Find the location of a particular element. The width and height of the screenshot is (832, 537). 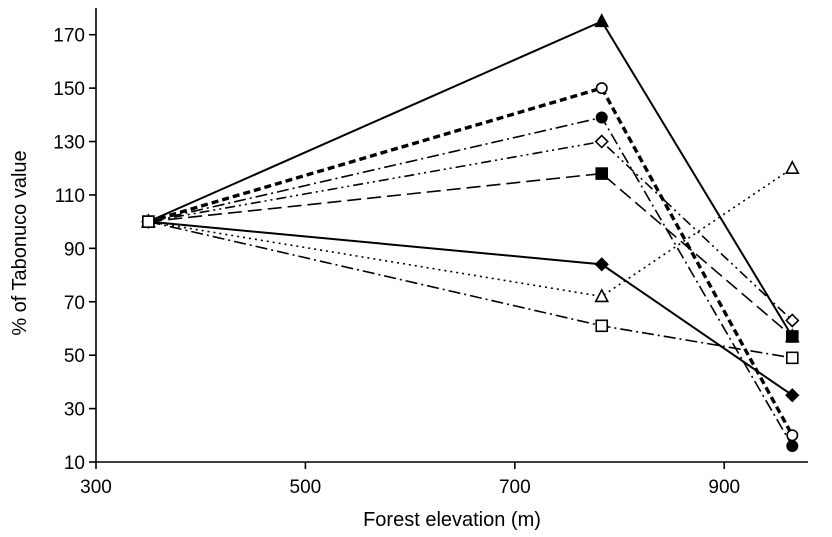

x-tick-label: 300 is located at coordinates (96, 487).